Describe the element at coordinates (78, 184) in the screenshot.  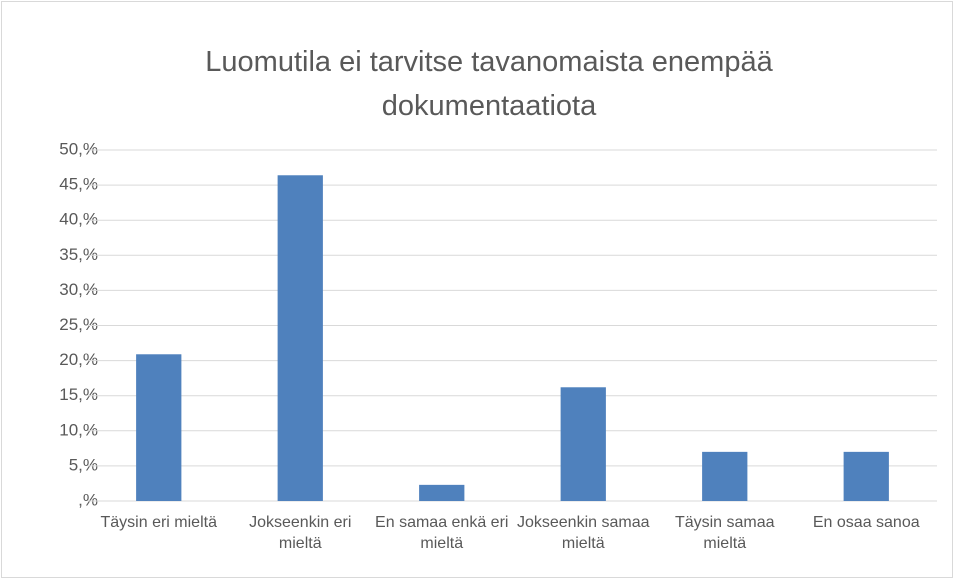
I see `y-tick-label: 45,%` at that location.